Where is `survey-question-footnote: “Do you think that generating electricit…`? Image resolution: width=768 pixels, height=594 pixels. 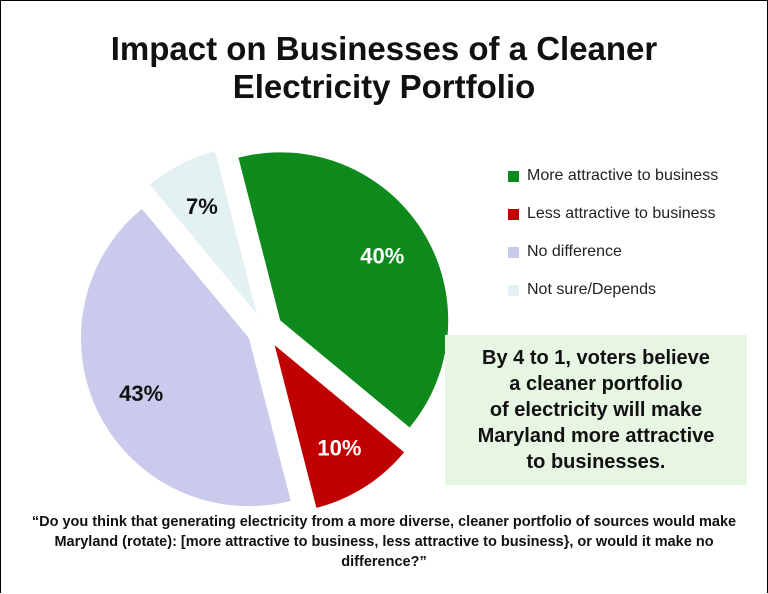
survey-question-footnote: “Do you think that generating electricit… is located at coordinates (384, 542).